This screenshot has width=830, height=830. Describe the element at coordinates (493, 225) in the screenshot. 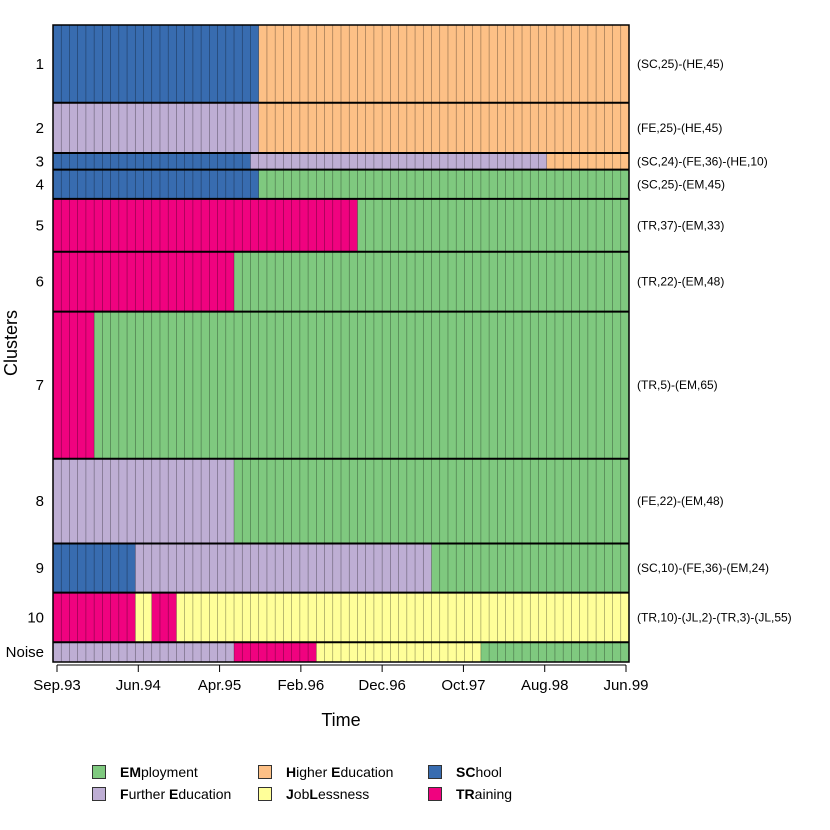

I see `cluster-5-segment-em` at that location.